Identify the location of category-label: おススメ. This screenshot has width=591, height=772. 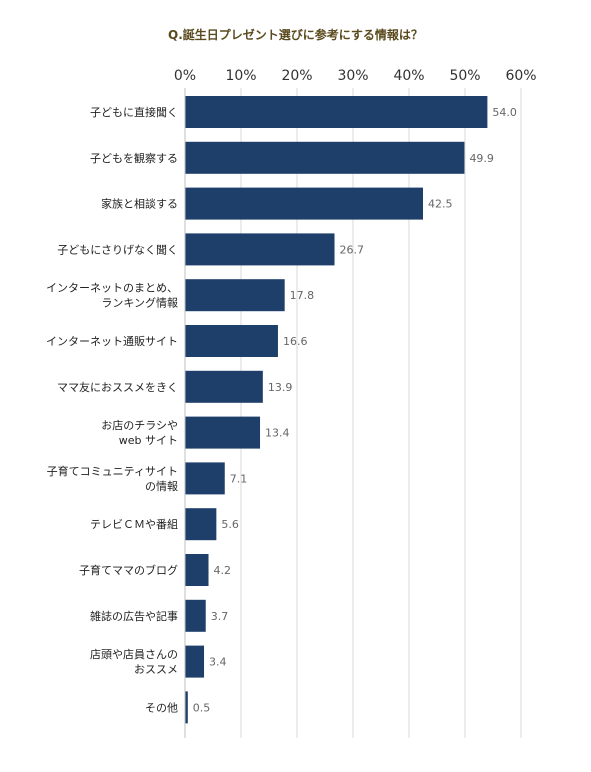
(156, 669).